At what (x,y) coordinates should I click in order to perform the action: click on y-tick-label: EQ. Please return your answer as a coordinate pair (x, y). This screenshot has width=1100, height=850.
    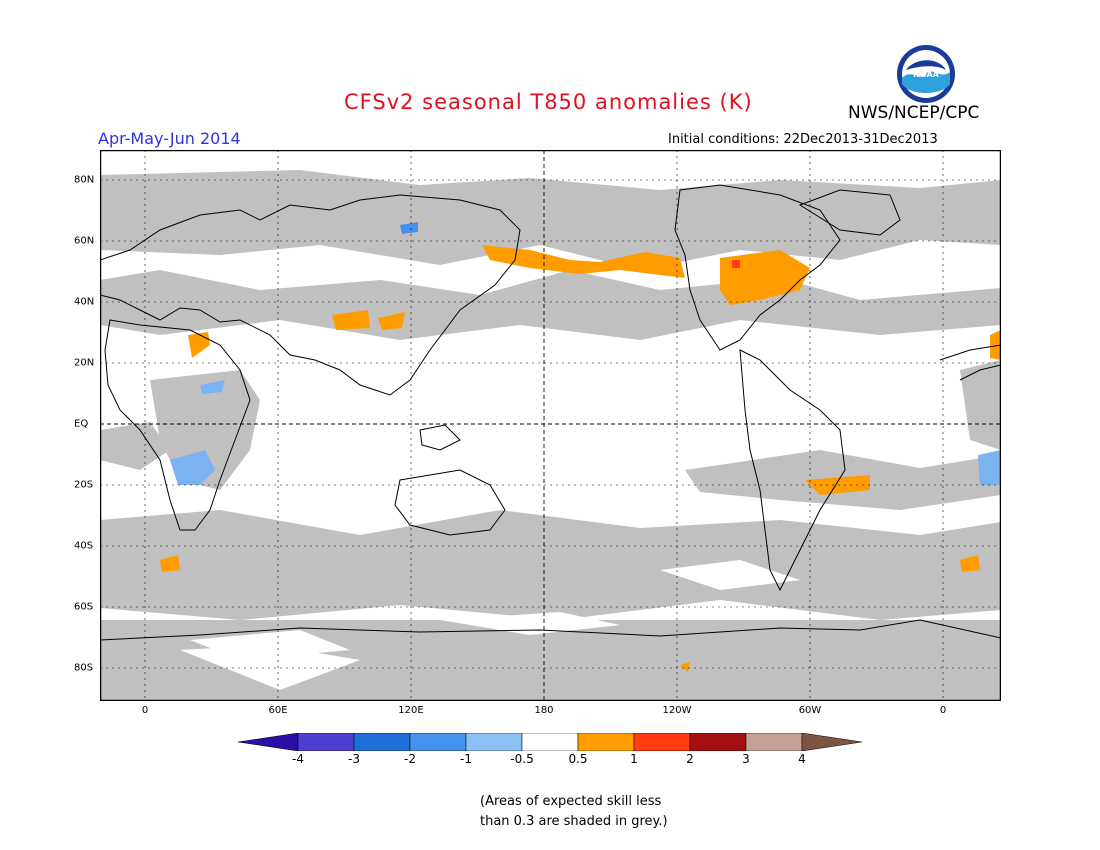
    Looking at the image, I should click on (81, 424).